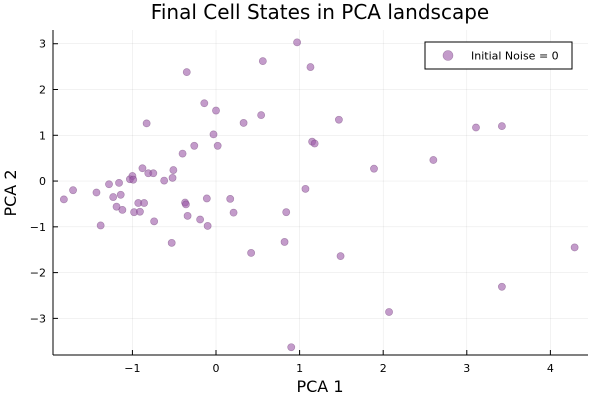 Image resolution: width=600 pixels, height=400 pixels. I want to click on y-tick-label: −2, so click(38, 273).